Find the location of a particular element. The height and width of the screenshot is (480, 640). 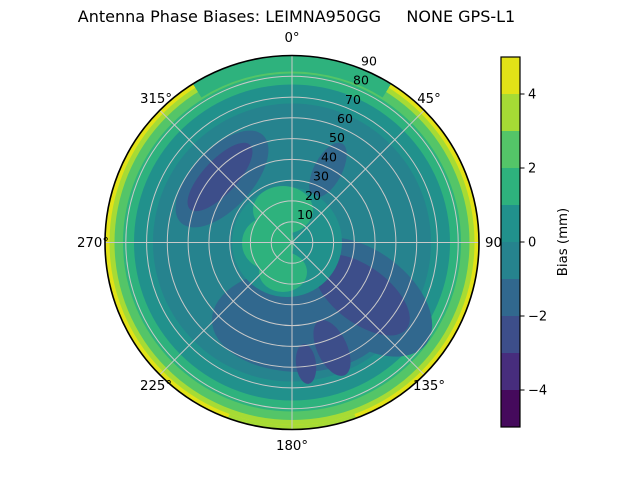

colorbar-tick-m4: −4 is located at coordinates (537, 391).